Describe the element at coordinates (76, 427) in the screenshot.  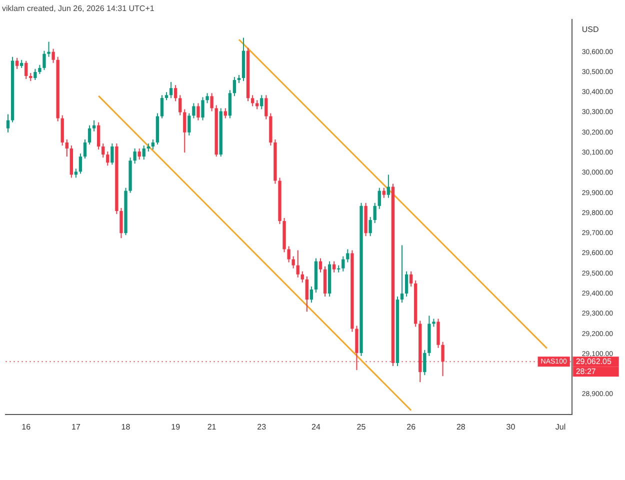
I see `x-tick-label: 17` at that location.